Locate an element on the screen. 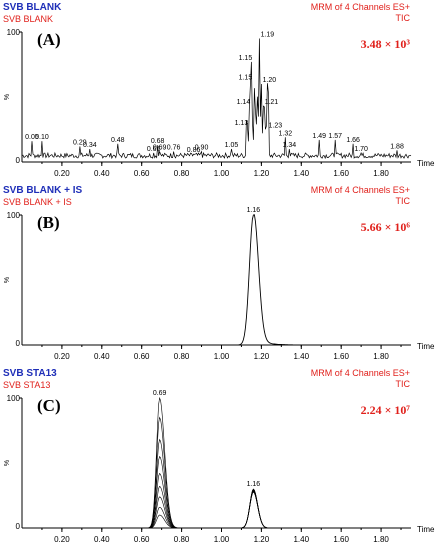 The width and height of the screenshot is (440, 550). peak-label: 0.66 is located at coordinates (154, 149).